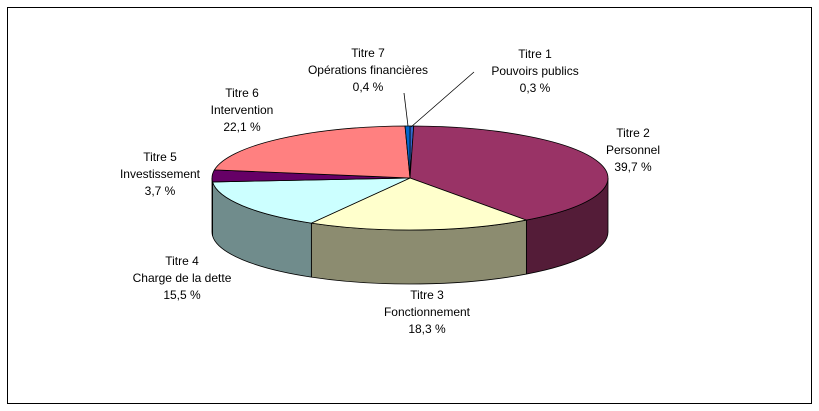 Image resolution: width=819 pixels, height=411 pixels. What do you see at coordinates (633, 133) in the screenshot?
I see `category-label: Titre 2` at bounding box center [633, 133].